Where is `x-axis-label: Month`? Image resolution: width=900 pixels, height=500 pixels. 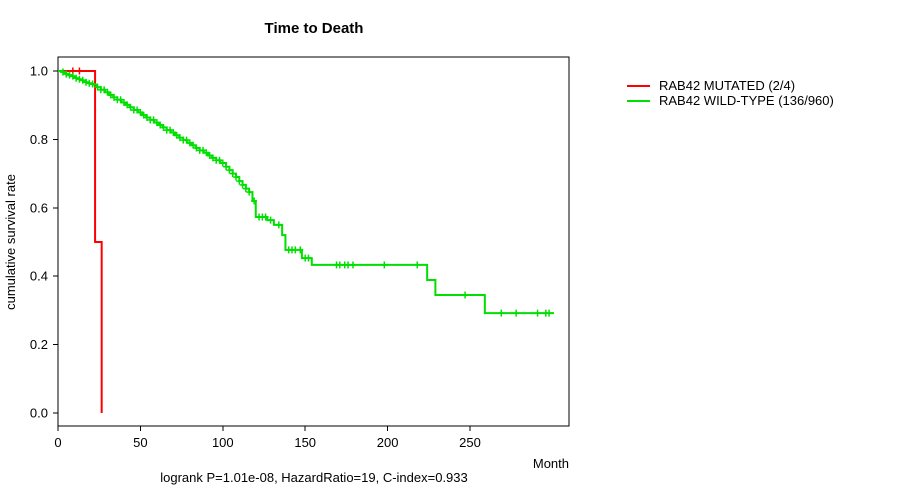
x-axis-label: Month is located at coordinates (551, 463).